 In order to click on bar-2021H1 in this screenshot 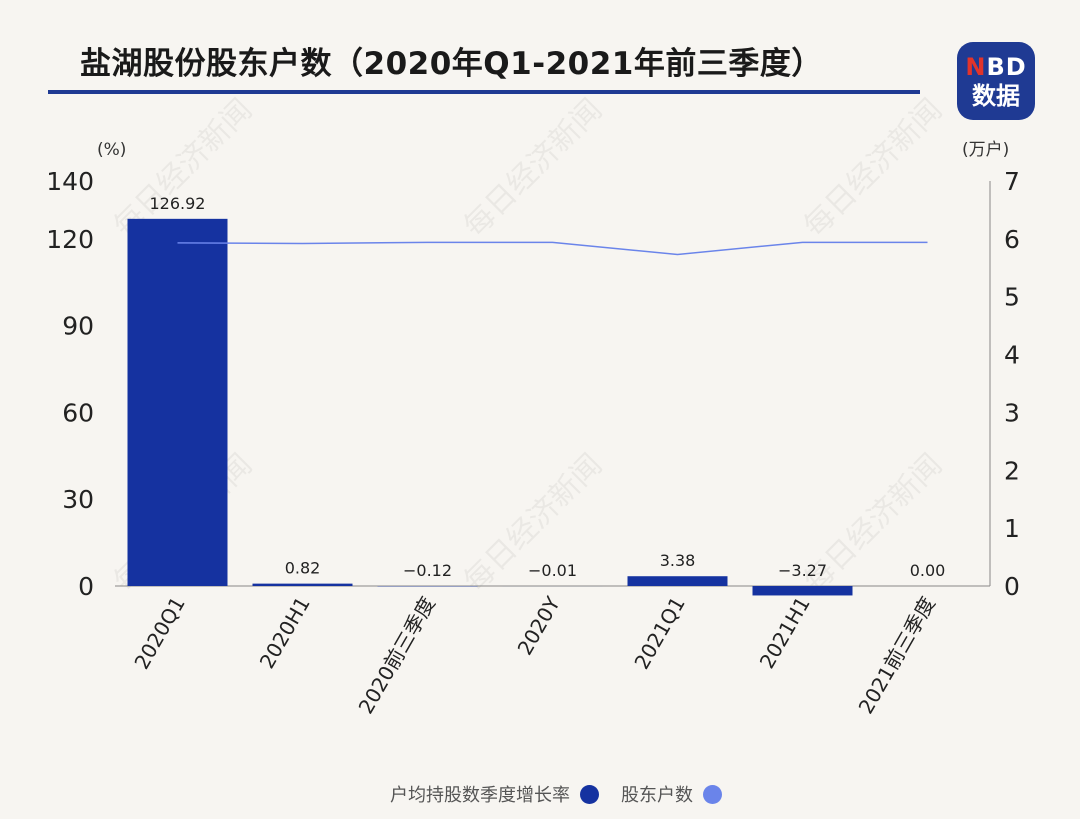, I will do `click(803, 590)`.